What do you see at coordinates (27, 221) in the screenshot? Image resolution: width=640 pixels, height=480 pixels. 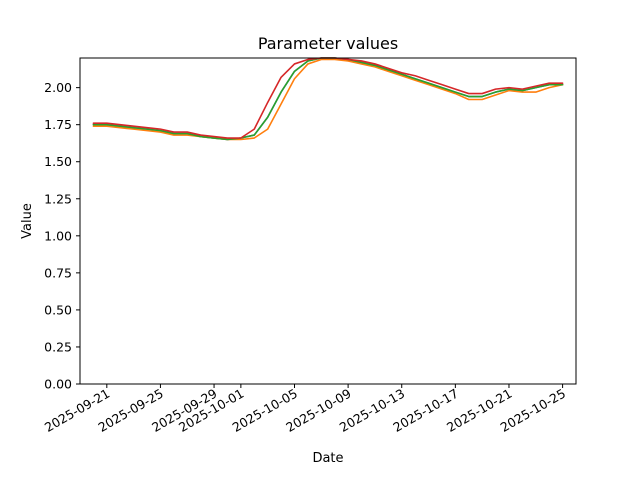 I see `y-axis-title: Value` at bounding box center [27, 221].